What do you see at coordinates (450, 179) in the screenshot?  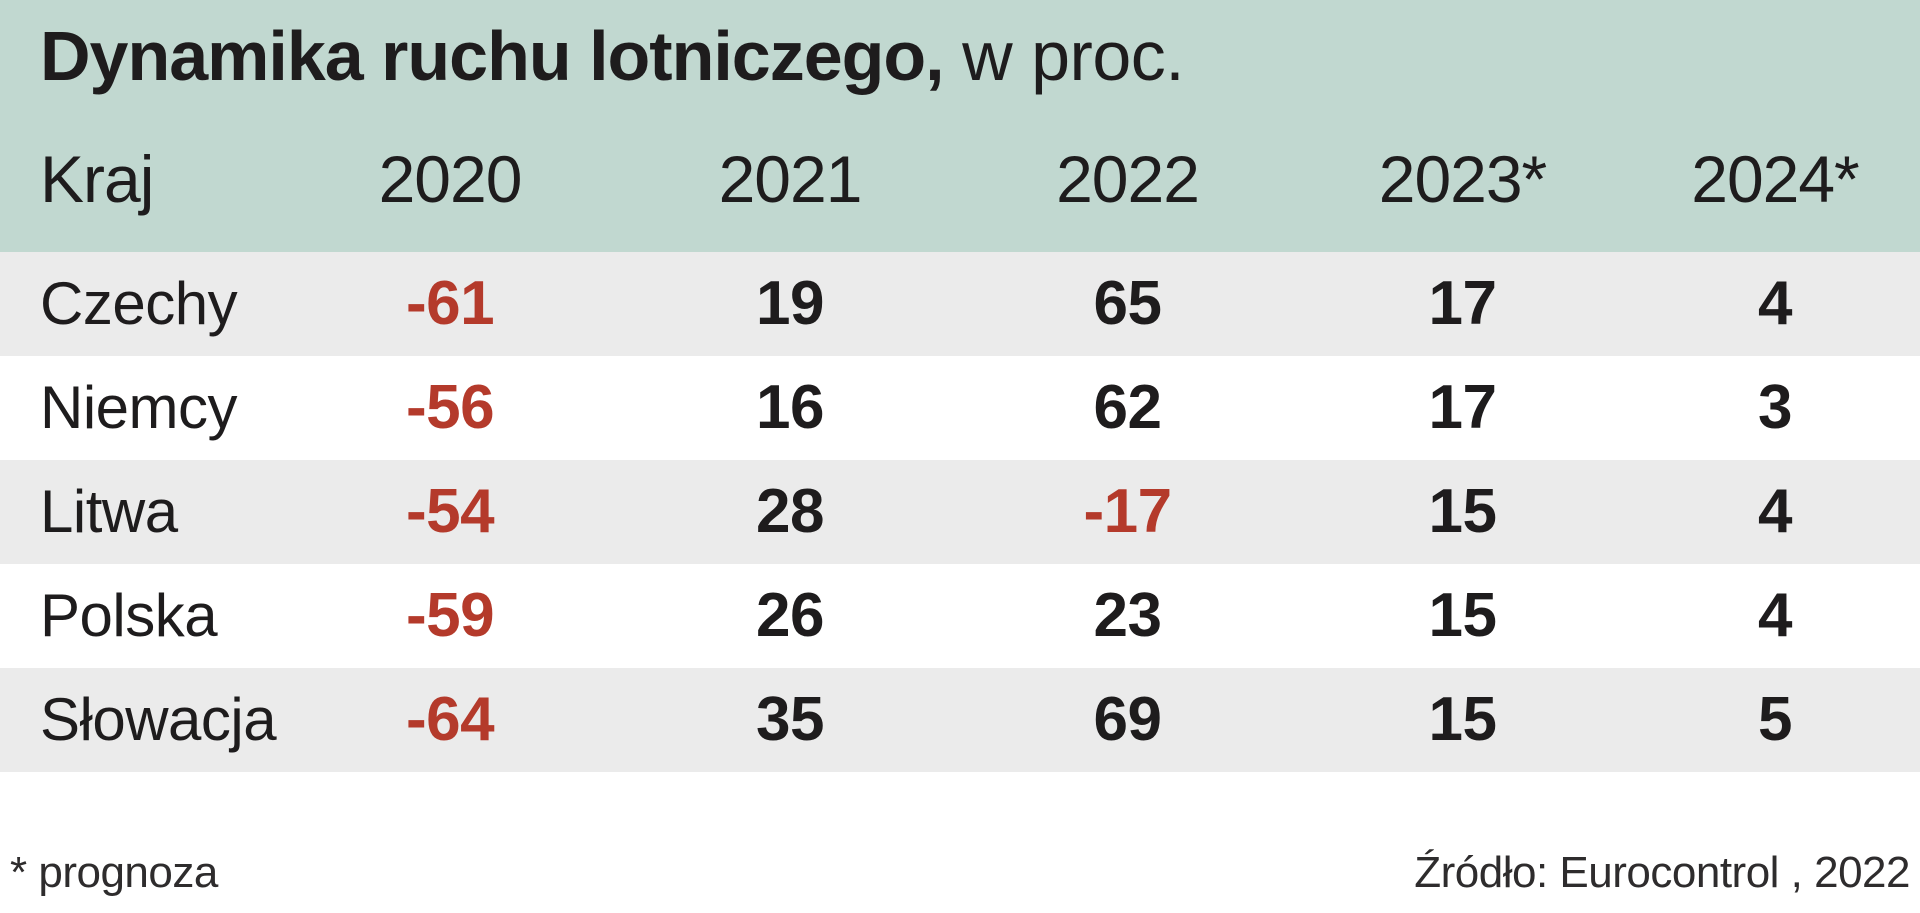 I see `column-header-2020: 2020` at bounding box center [450, 179].